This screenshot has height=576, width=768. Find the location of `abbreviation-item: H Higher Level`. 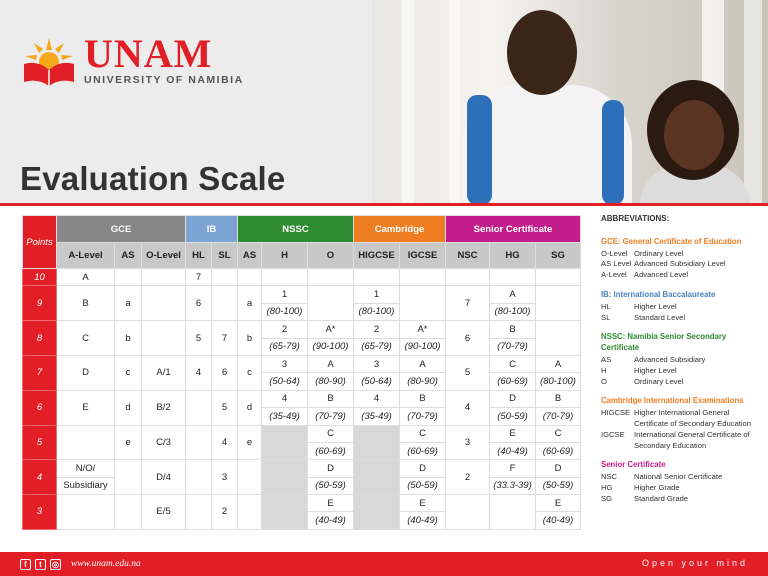

abbreviation-item: H Higher Level is located at coordinates (682, 371).